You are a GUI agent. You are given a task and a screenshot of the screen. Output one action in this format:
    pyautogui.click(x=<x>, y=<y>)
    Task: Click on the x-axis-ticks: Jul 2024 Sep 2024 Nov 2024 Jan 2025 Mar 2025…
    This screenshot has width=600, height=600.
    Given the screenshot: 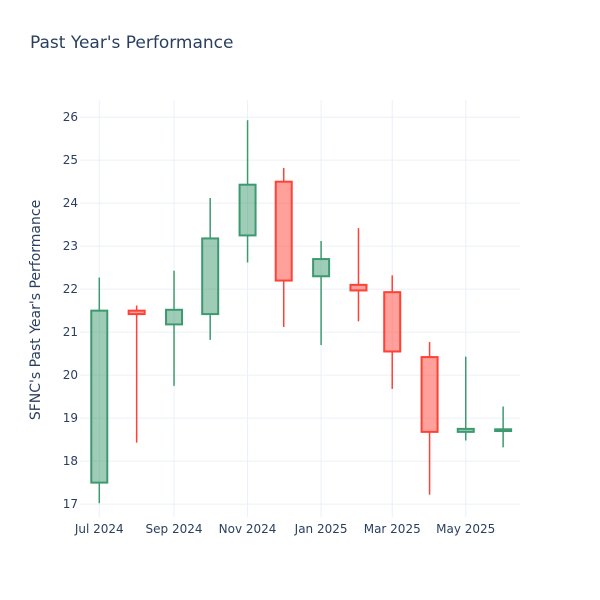 What is the action you would take?
    pyautogui.click(x=284, y=529)
    